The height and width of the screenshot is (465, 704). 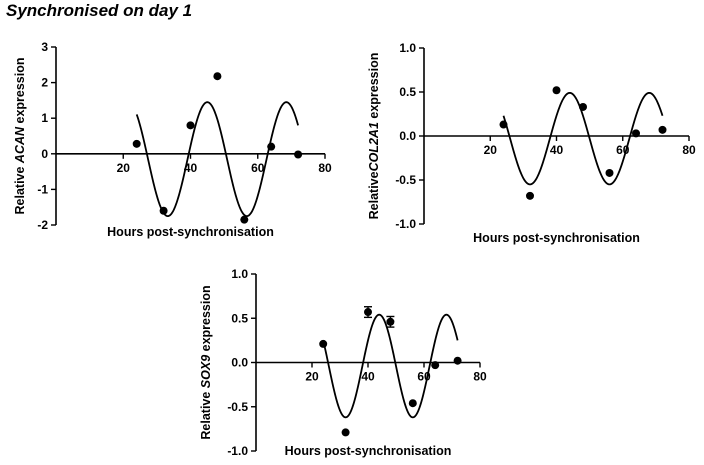 What do you see at coordinates (374, 146) in the screenshot?
I see `y-axis-title-part: COL2A1` at bounding box center [374, 146].